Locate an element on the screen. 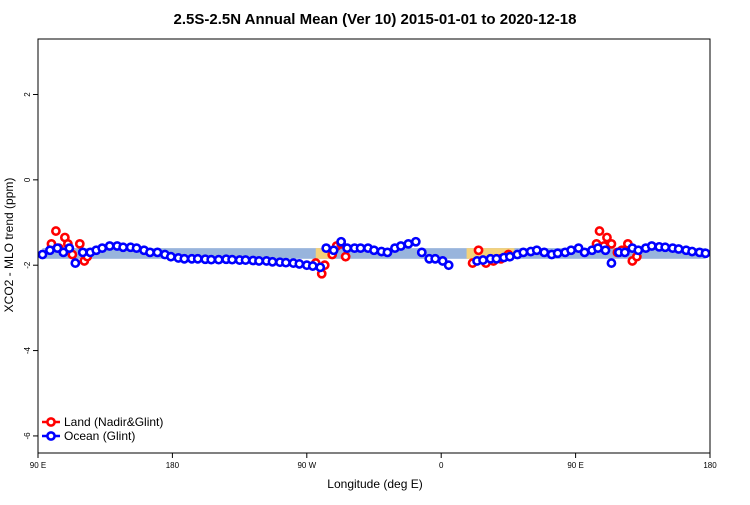 This screenshot has width=750, height=505. y-tick-label: -2 is located at coordinates (27, 265).